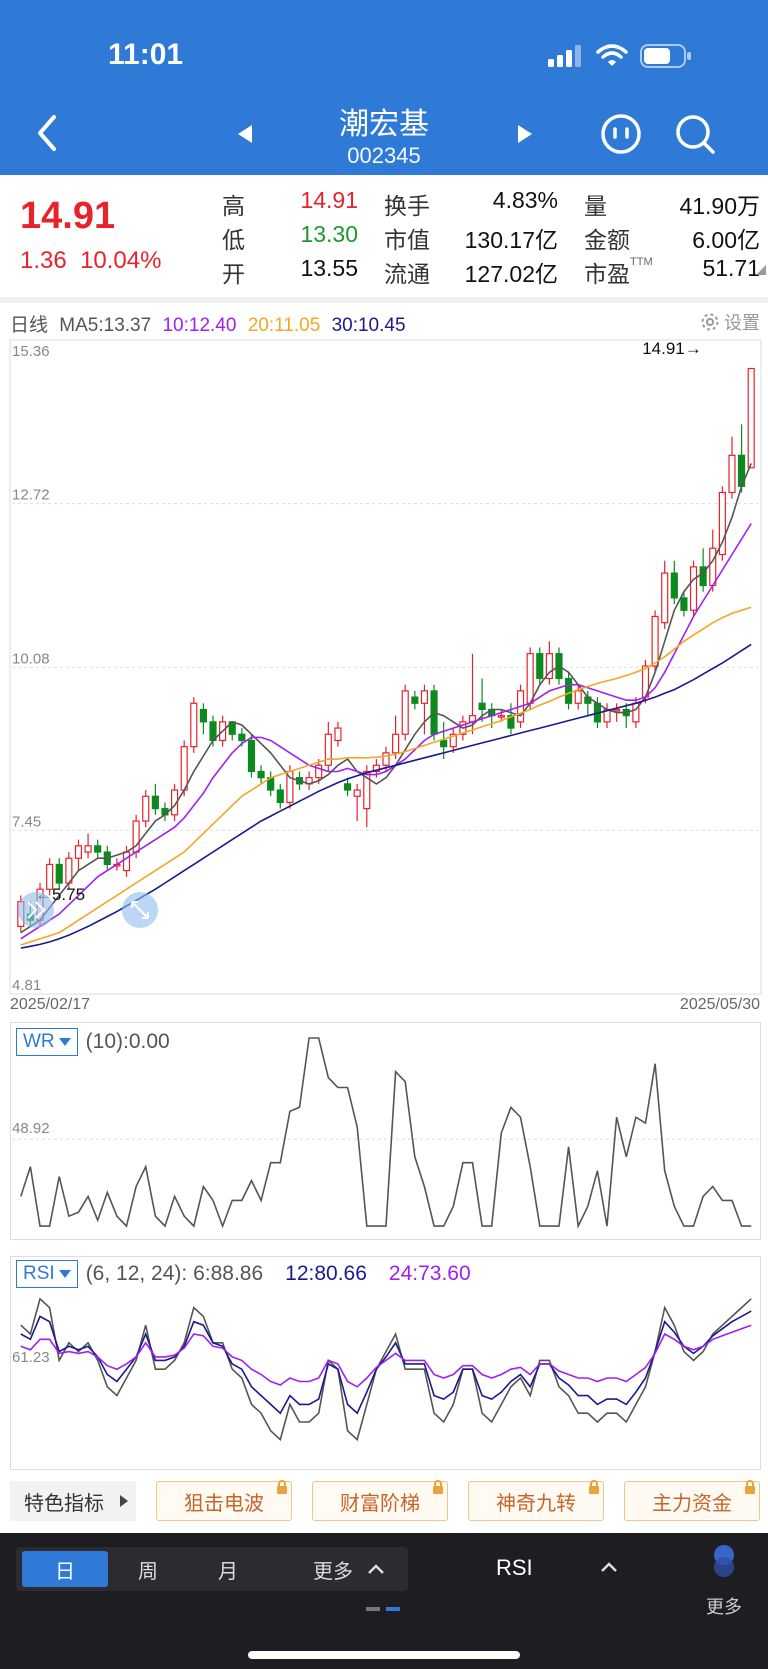  I want to click on ma5-value: MA5:13.37, so click(105, 325).